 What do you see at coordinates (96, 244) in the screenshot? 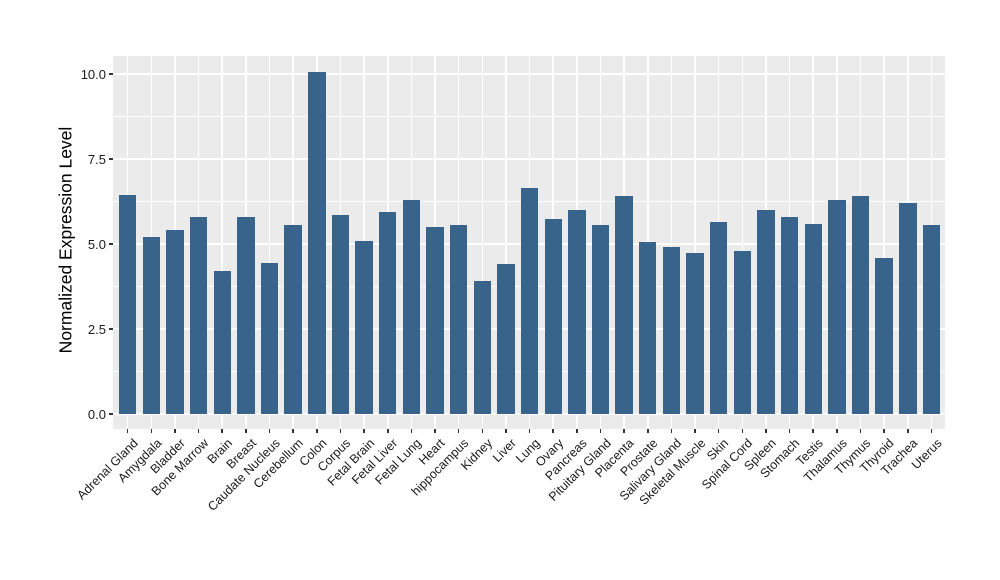
I see `y-axis-tick-label: 5.0` at bounding box center [96, 244].